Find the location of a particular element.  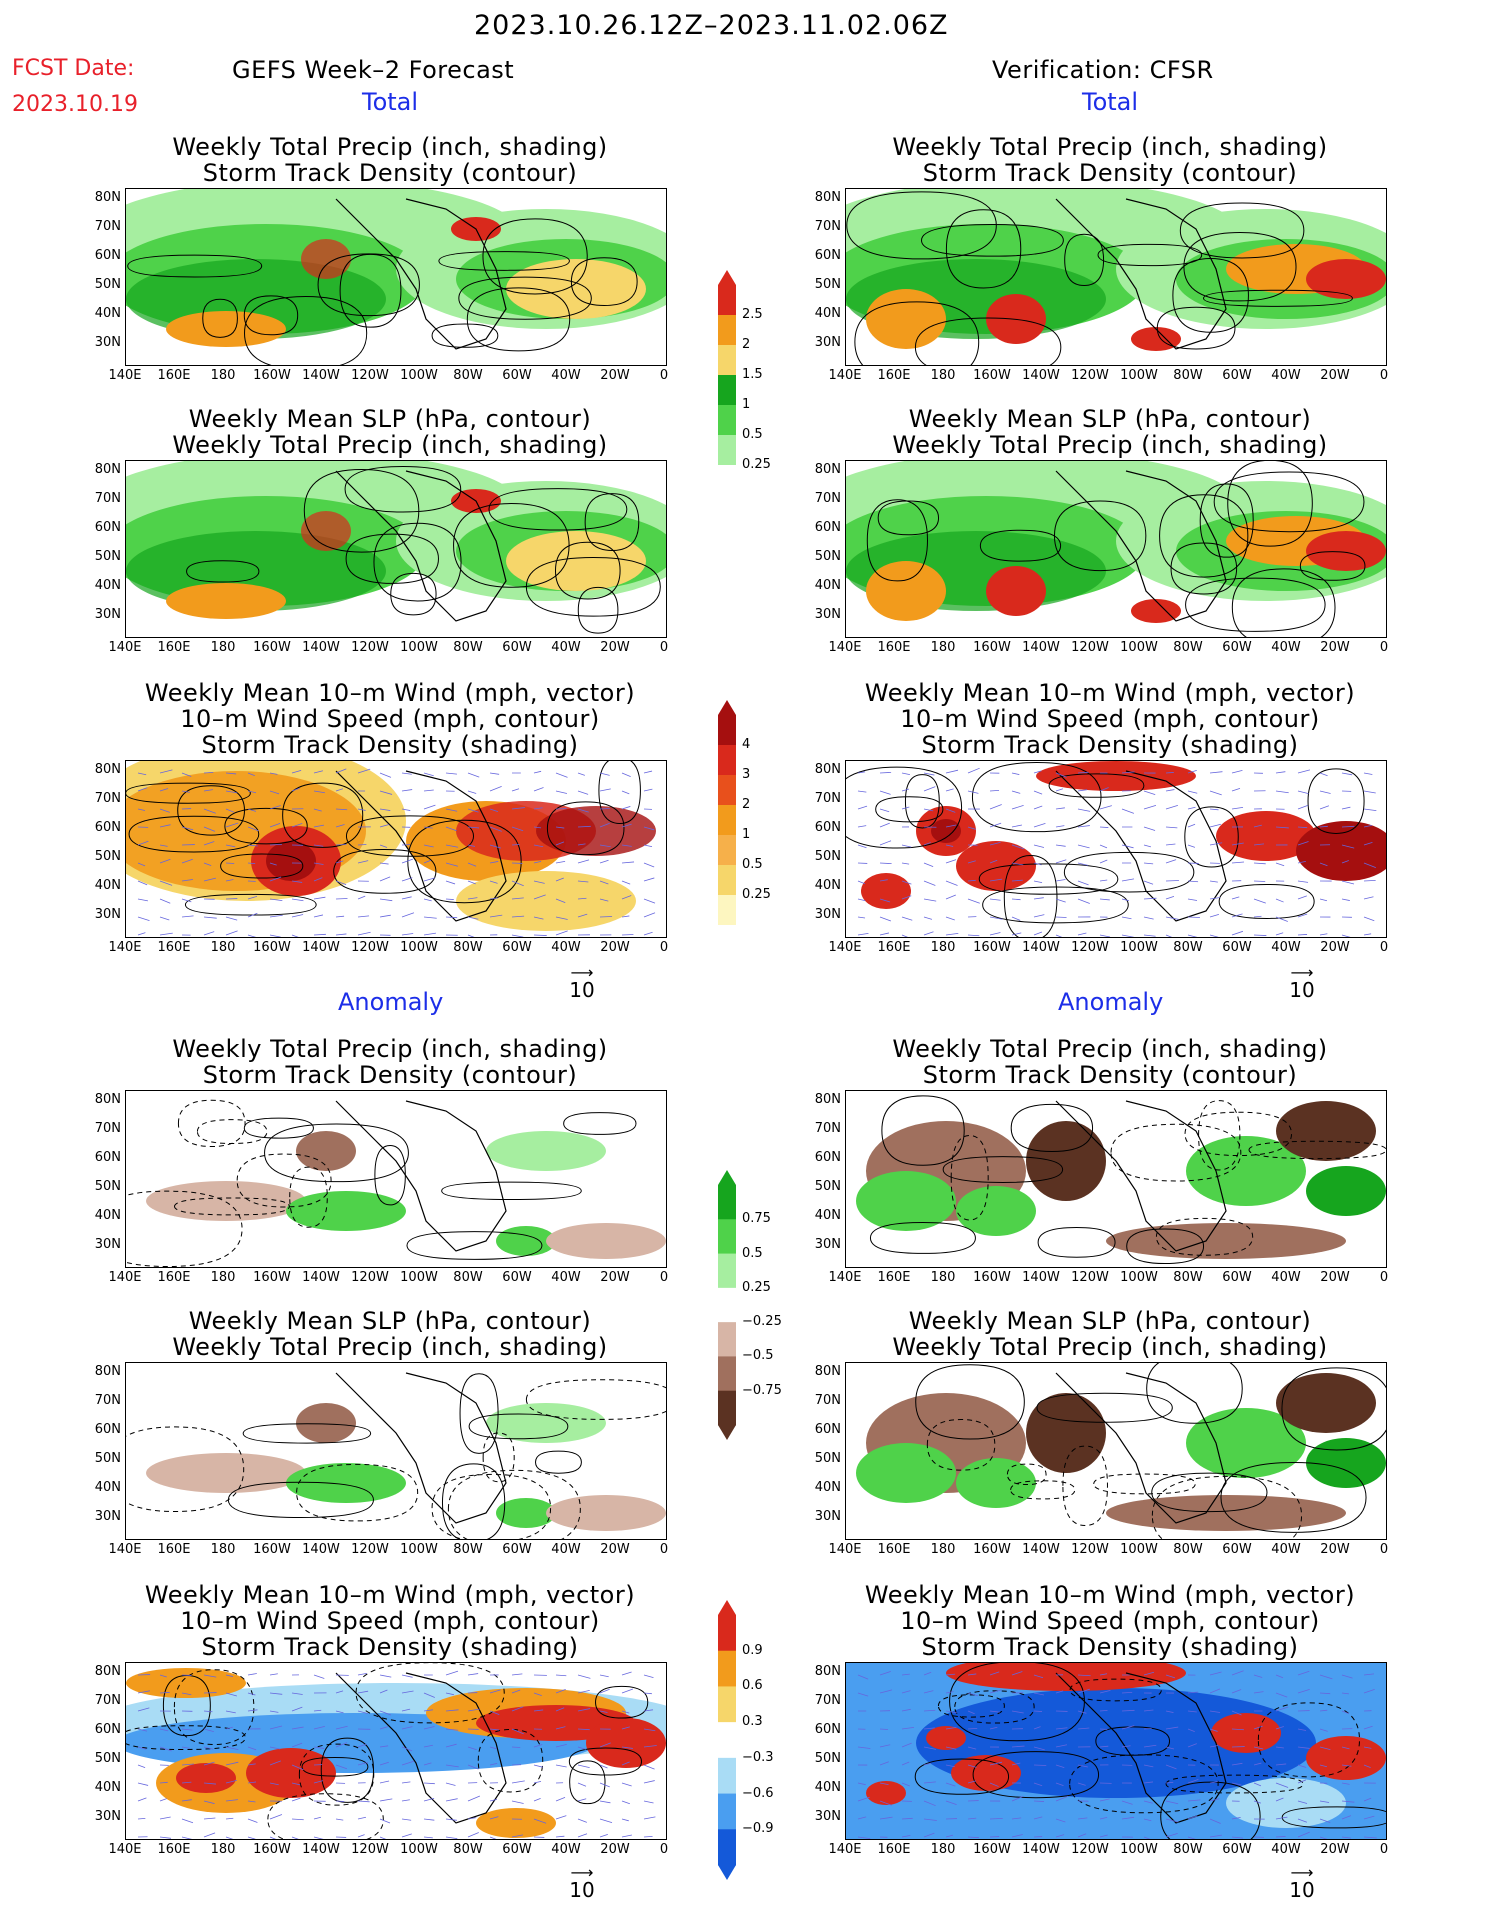

section-anomaly-right: Anomaly is located at coordinates (1111, 1002).